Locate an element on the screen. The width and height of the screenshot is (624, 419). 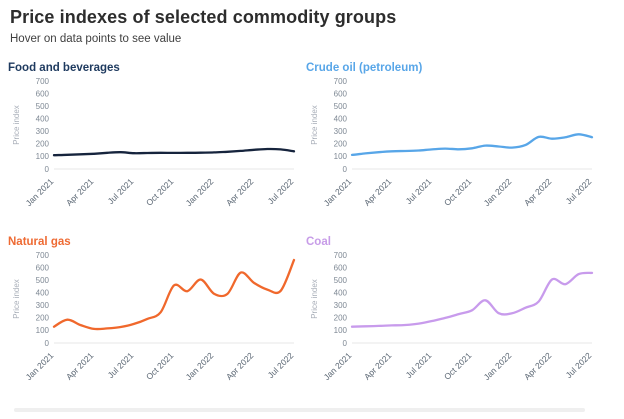
chart-title-coal: Coal is located at coordinates (318, 242).